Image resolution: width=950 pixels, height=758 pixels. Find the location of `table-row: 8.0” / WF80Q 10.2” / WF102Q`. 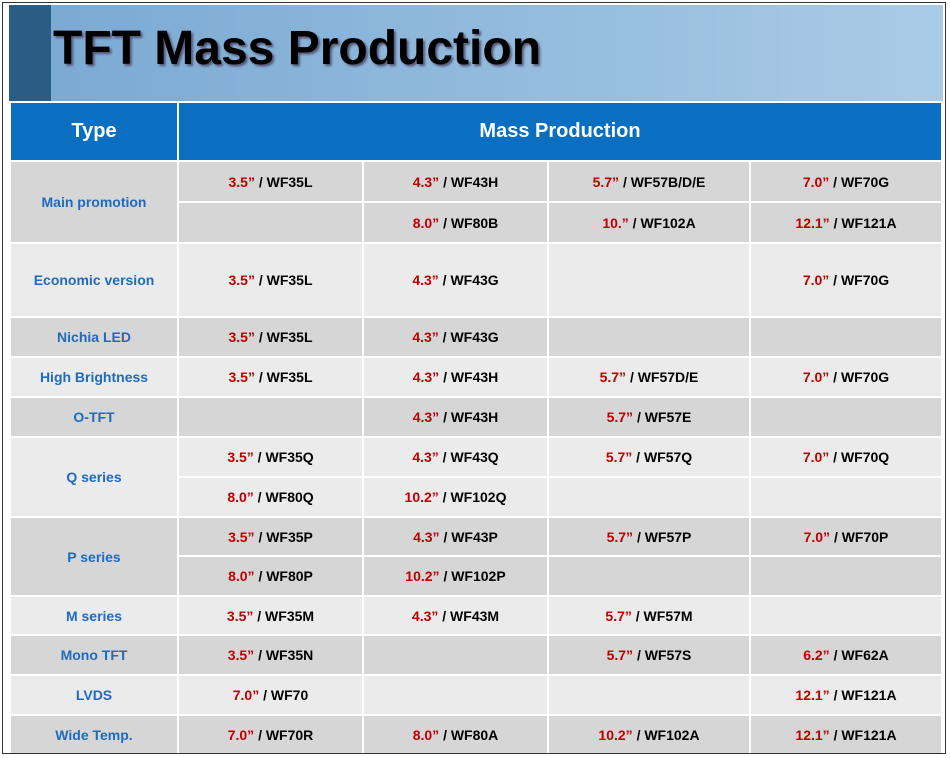

table-row: 8.0” / WF80Q 10.2” / WF102Q is located at coordinates (476, 497).